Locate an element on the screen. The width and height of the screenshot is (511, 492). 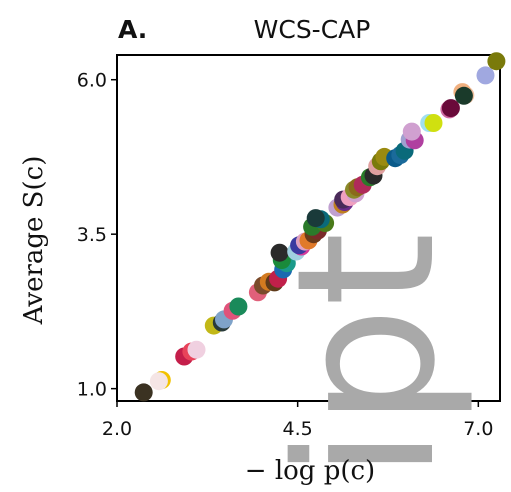
y-axis-label: Average S(c) is located at coordinates (34, 241).